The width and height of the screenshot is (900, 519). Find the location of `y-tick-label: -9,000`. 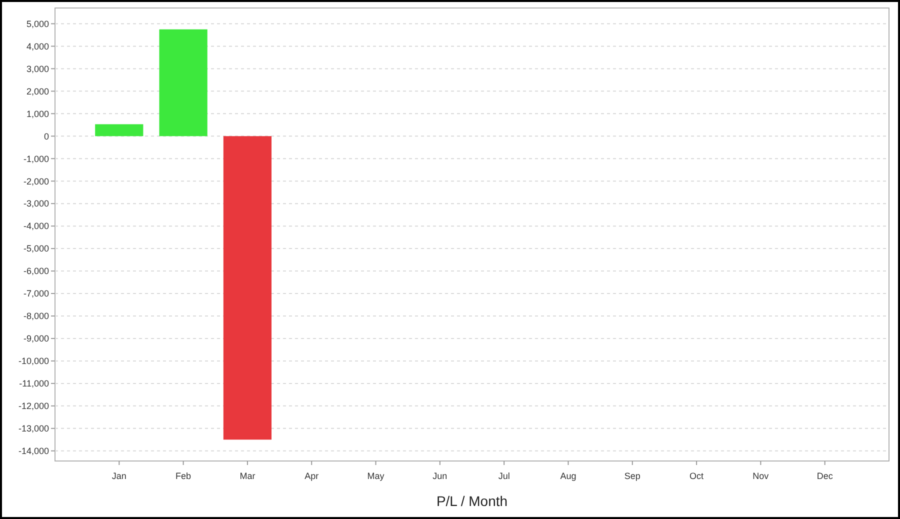

y-tick-label: -9,000 is located at coordinates (36, 339).